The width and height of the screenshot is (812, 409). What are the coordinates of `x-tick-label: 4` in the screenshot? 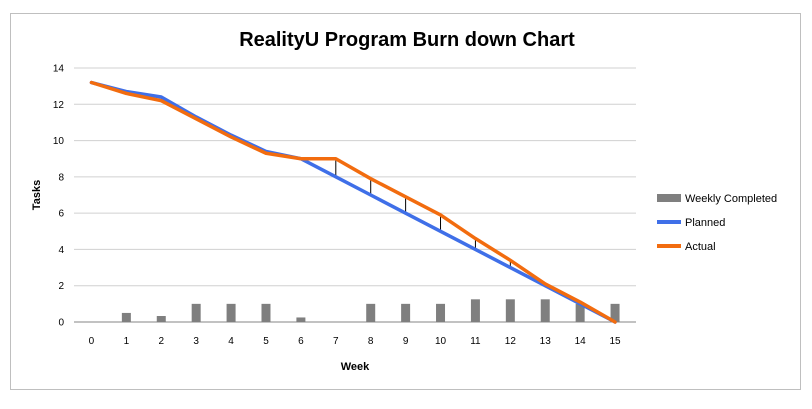 It's located at (231, 341).